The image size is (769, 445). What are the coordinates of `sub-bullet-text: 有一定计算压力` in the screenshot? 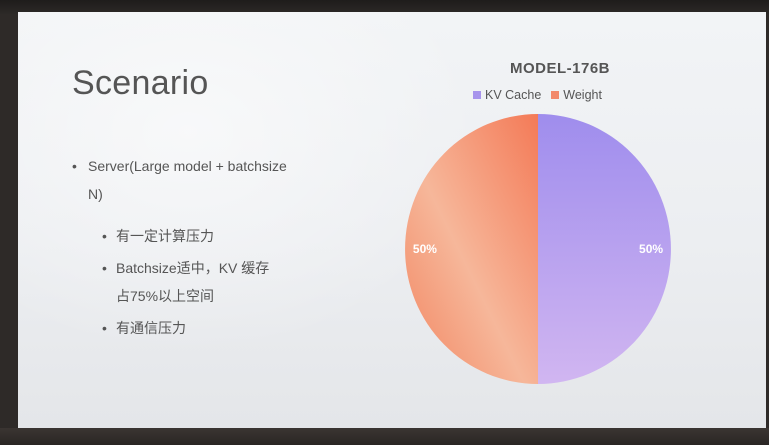 It's located at (165, 236).